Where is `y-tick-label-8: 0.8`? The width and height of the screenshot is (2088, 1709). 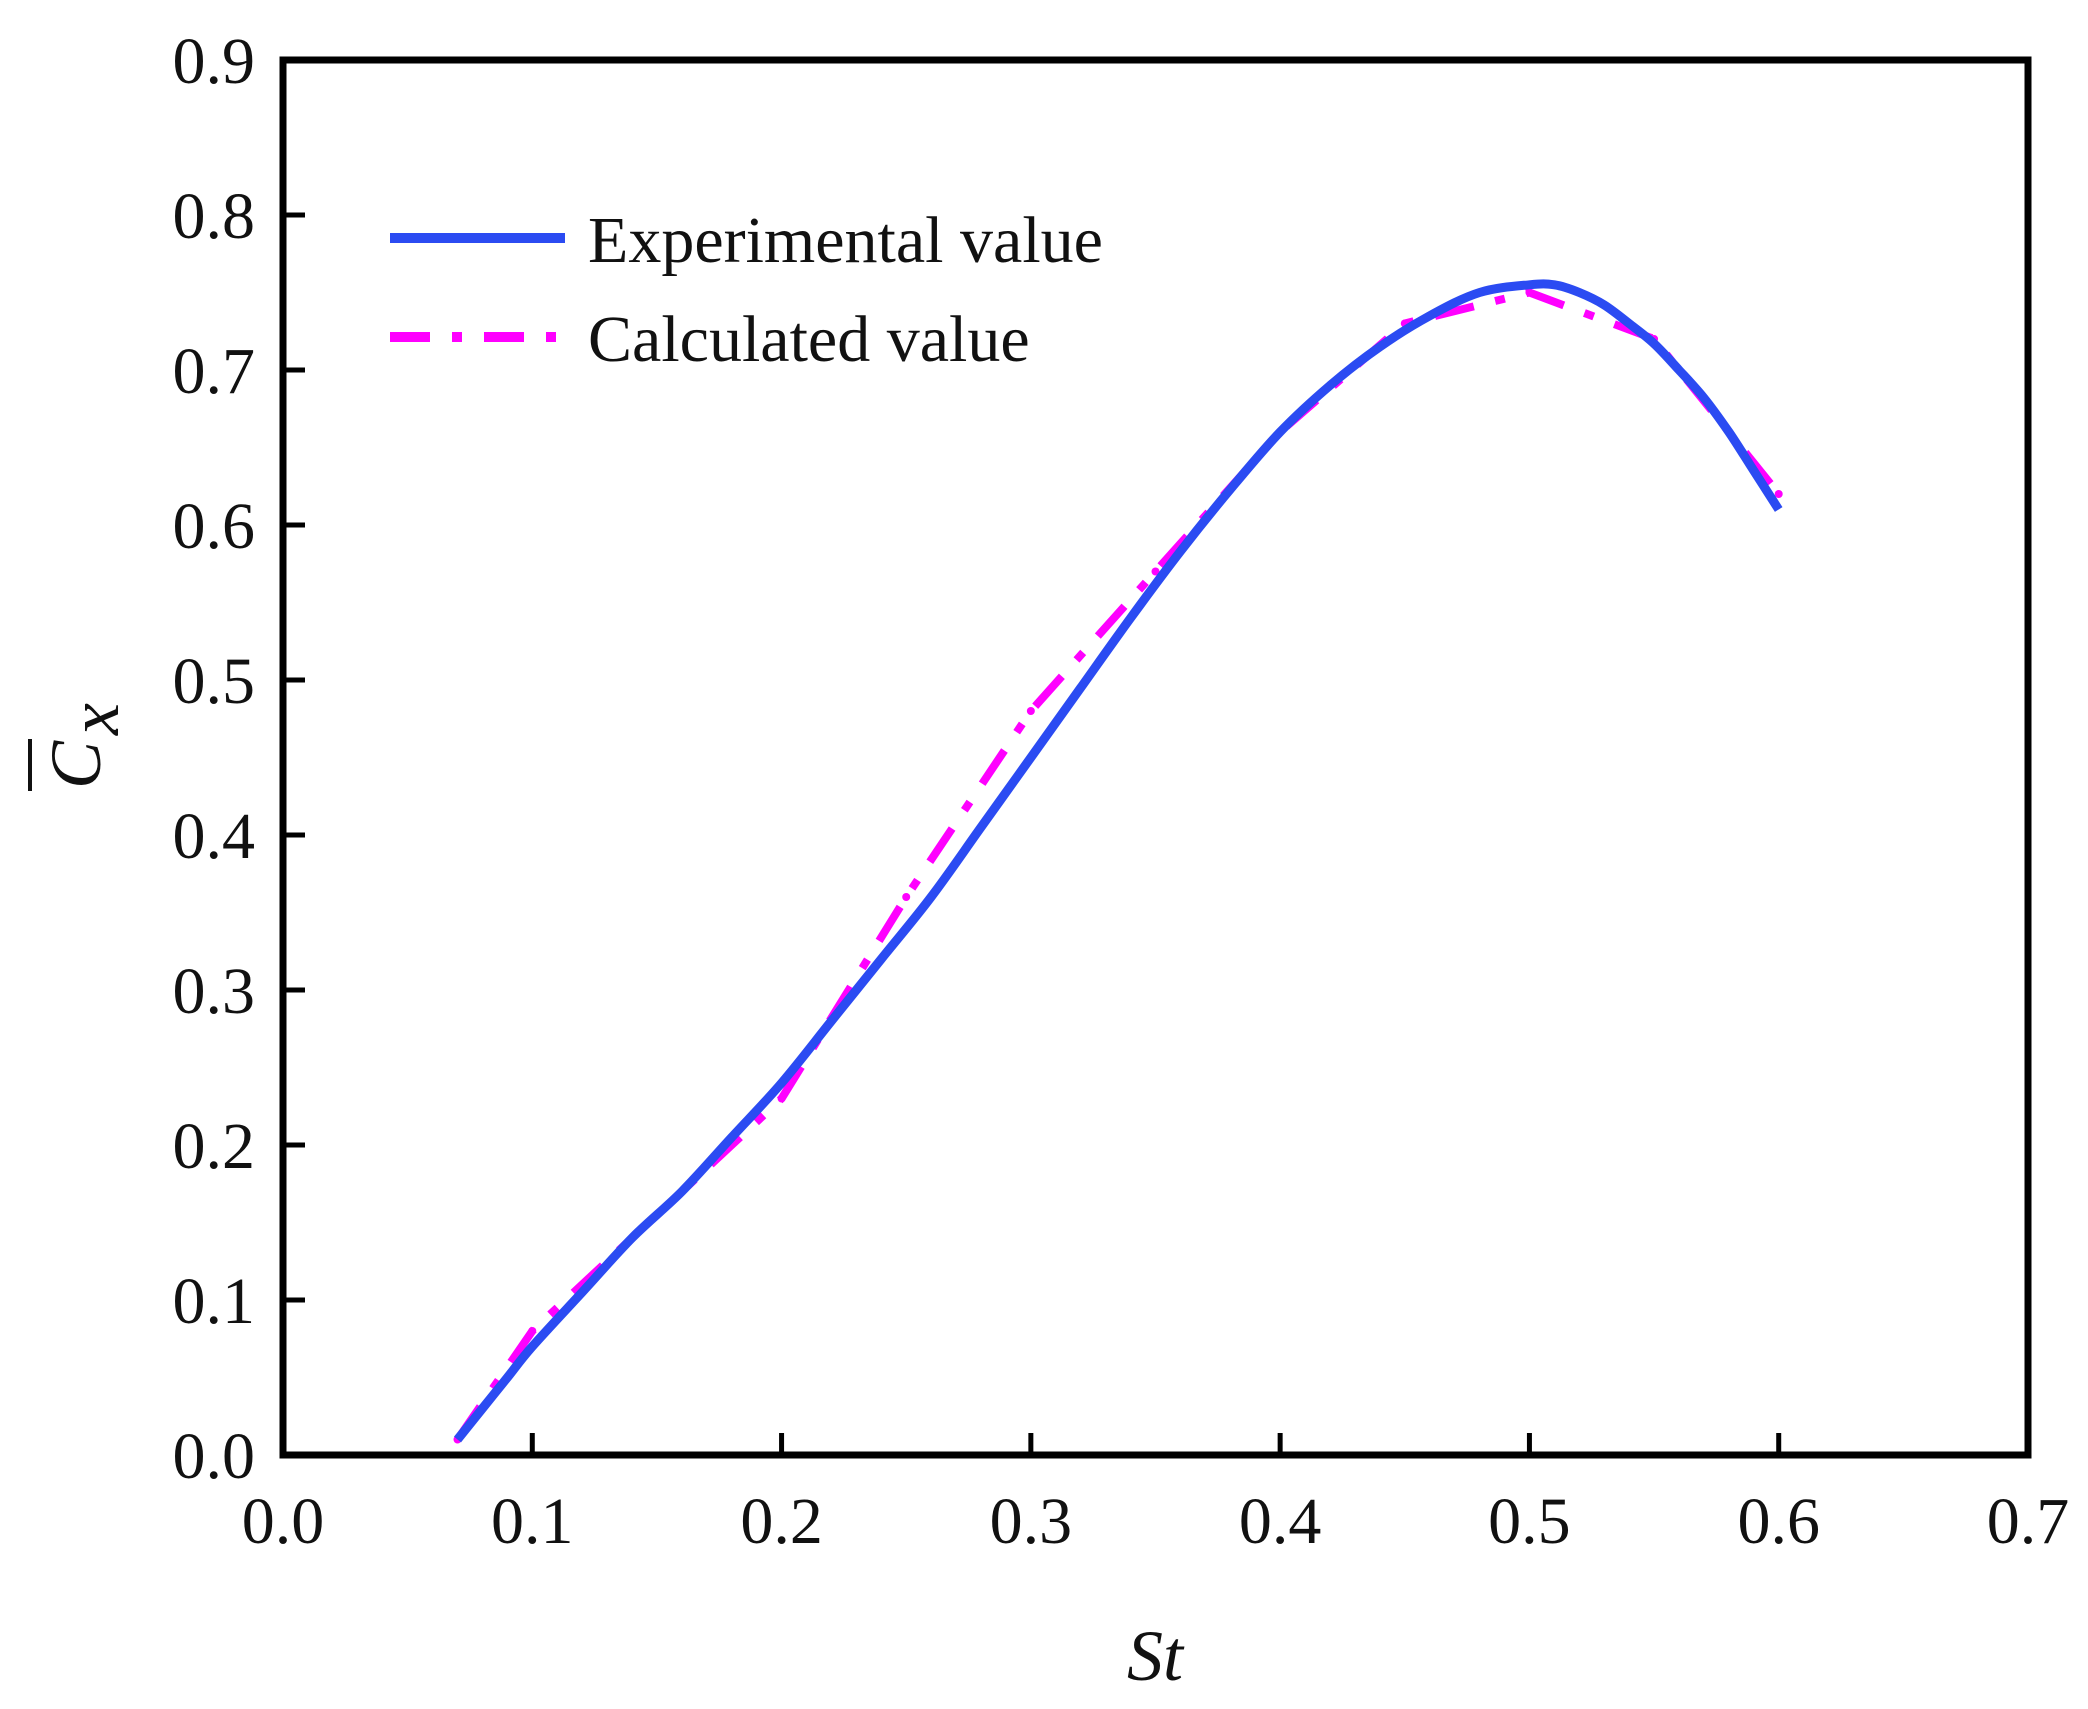 y-tick-label-8: 0.8 is located at coordinates (214, 216).